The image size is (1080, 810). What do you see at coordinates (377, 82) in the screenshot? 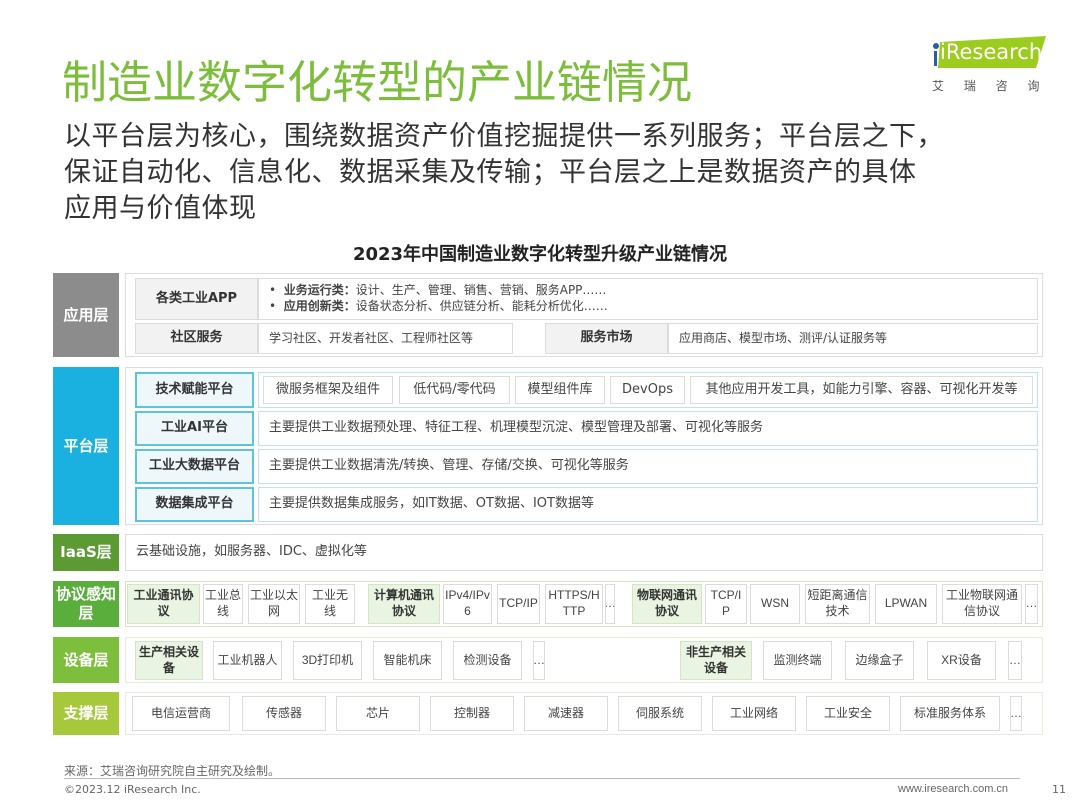
I see `page-title: 制造业数字化转型的产业链情况` at bounding box center [377, 82].